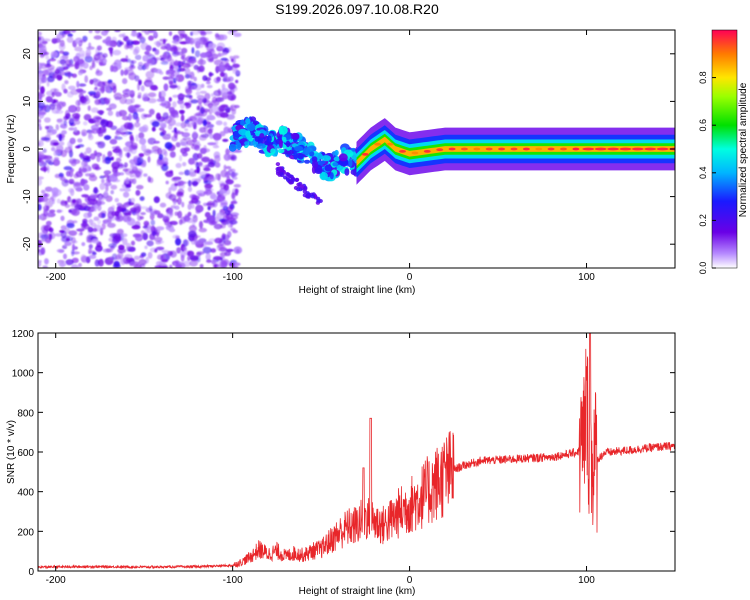 The height and width of the screenshot is (600, 750). Describe the element at coordinates (703, 125) in the screenshot. I see `colorbar-tick-label: 0.6` at that location.